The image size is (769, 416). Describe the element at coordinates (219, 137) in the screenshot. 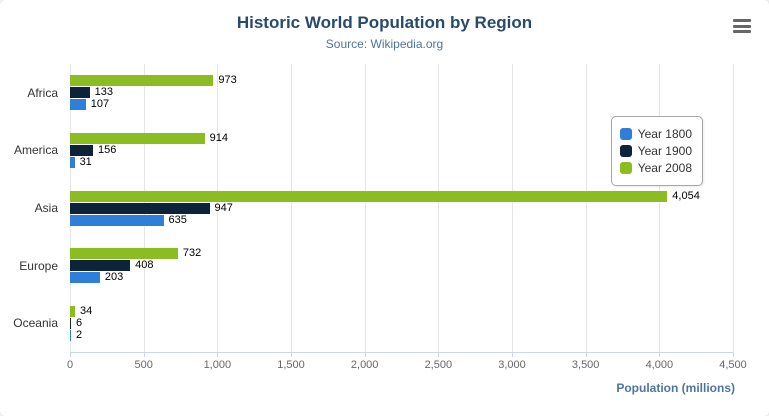

I see `bar-value-label: 914` at that location.